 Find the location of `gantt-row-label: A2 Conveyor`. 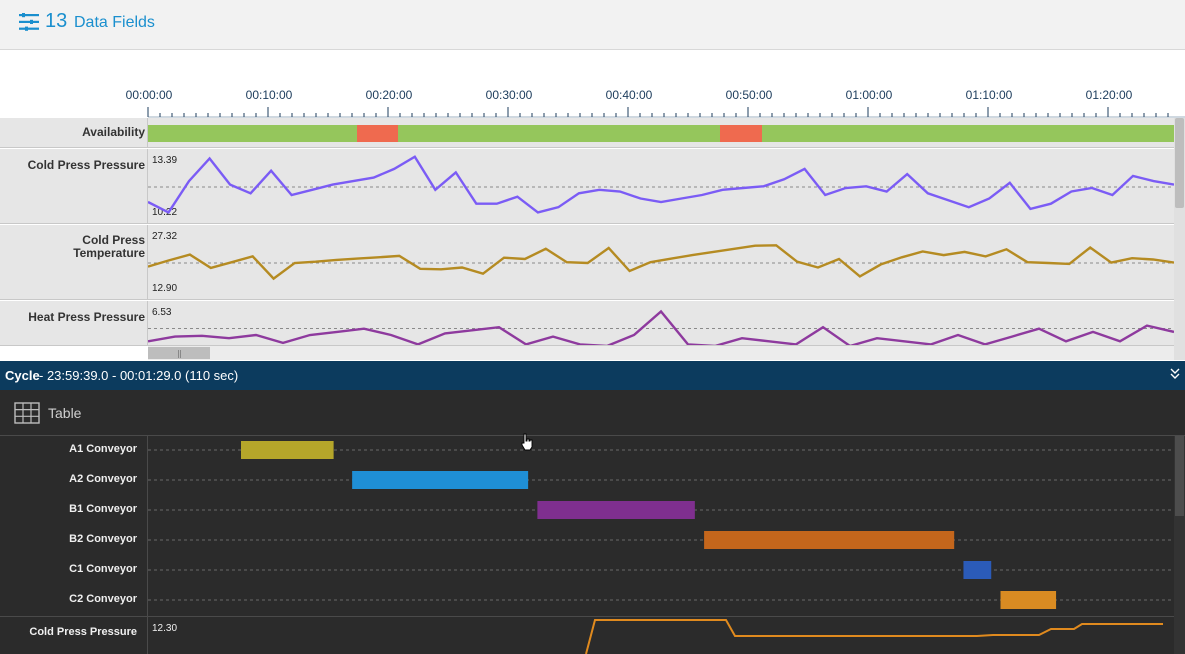

gantt-row-label: A2 Conveyor is located at coordinates (103, 479).